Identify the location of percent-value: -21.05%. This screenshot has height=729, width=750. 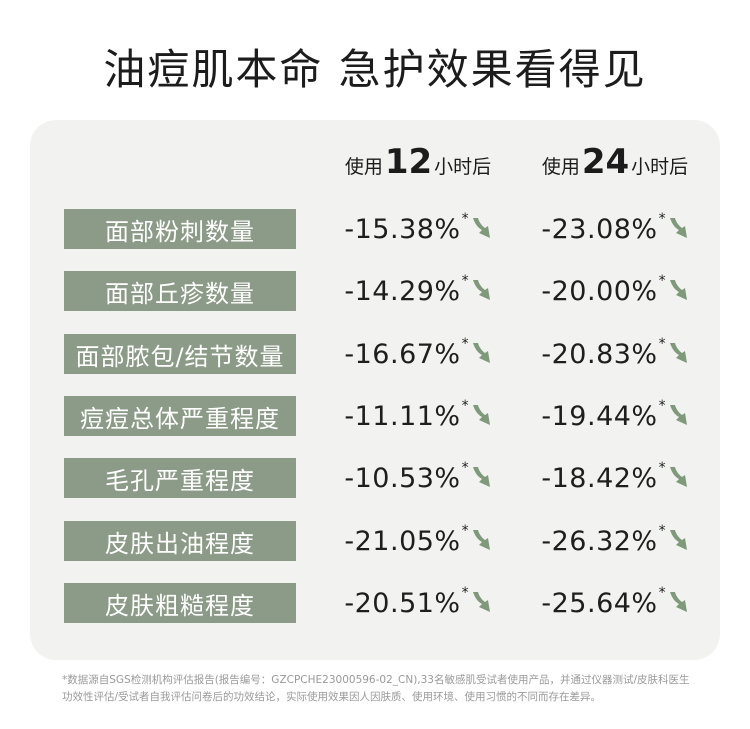
(402, 541).